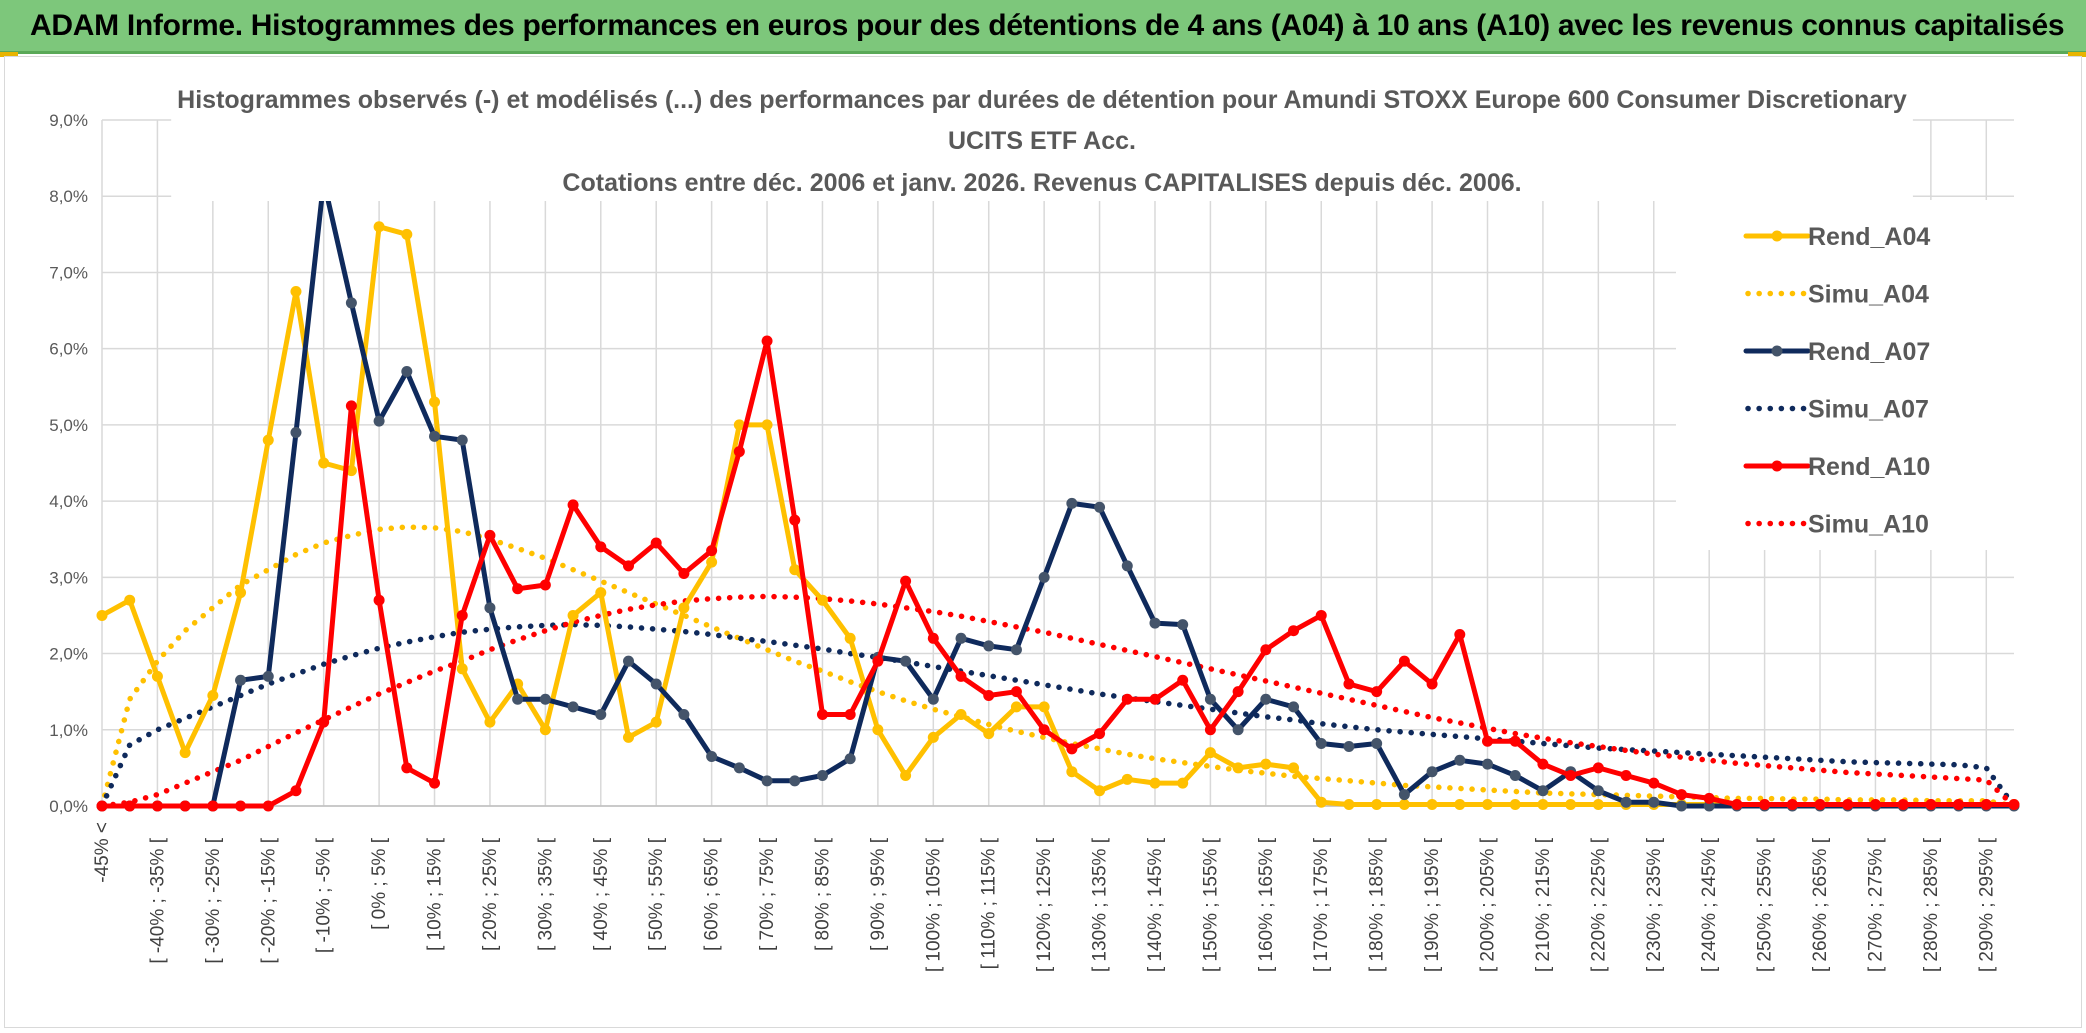 The height and width of the screenshot is (1033, 2086). Describe the element at coordinates (1777, 466) in the screenshot. I see `legend-marker` at that location.